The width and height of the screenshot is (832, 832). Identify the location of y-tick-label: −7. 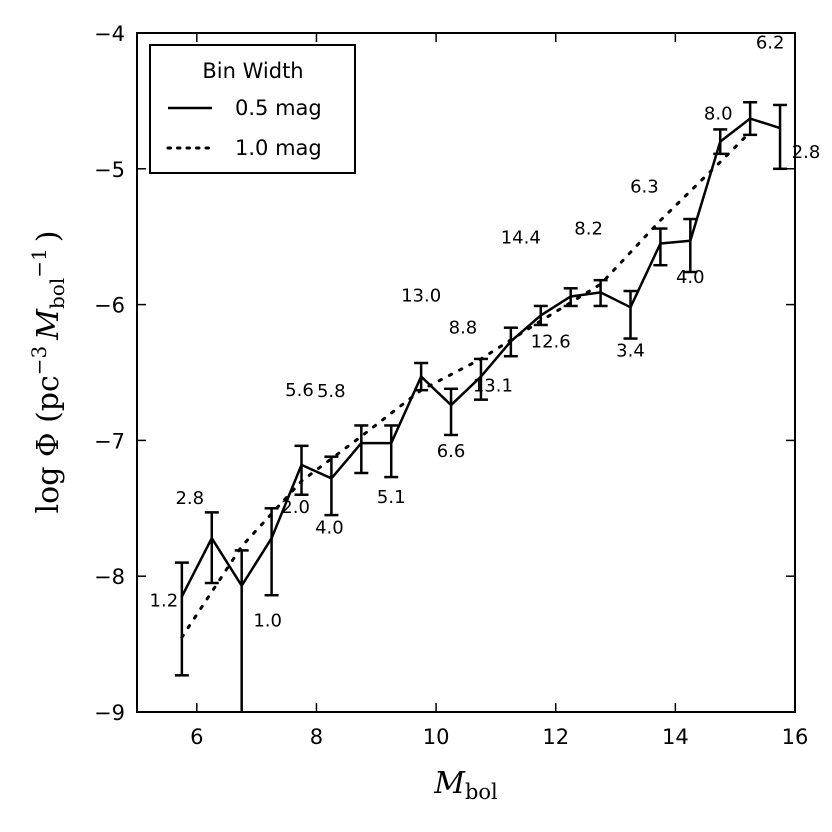
(109, 441).